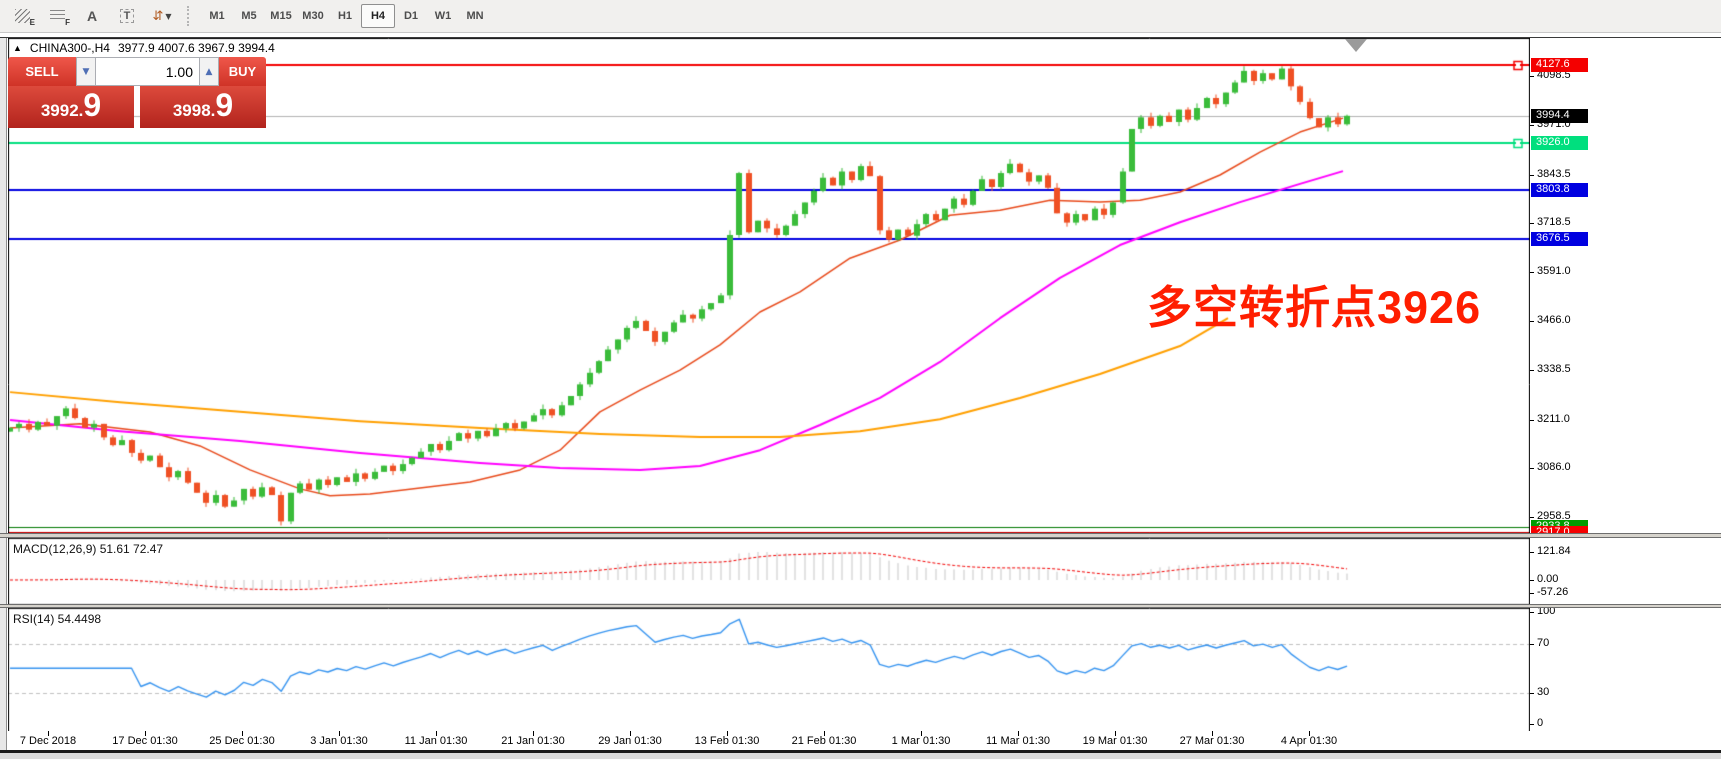 Image resolution: width=1721 pixels, height=759 pixels. I want to click on timeframe-m30-button: M30, so click(313, 16).